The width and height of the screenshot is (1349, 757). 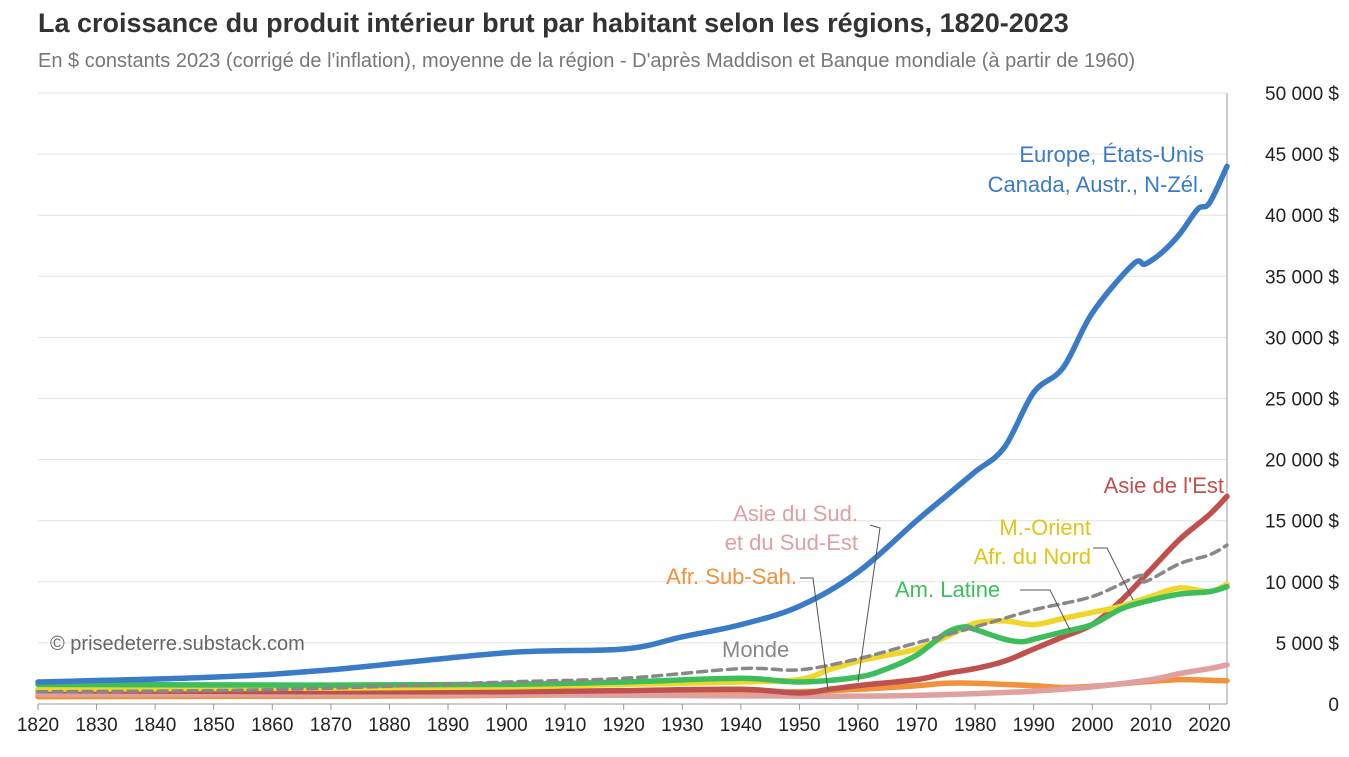 What do you see at coordinates (755, 649) in the screenshot?
I see `label-world: Monde` at bounding box center [755, 649].